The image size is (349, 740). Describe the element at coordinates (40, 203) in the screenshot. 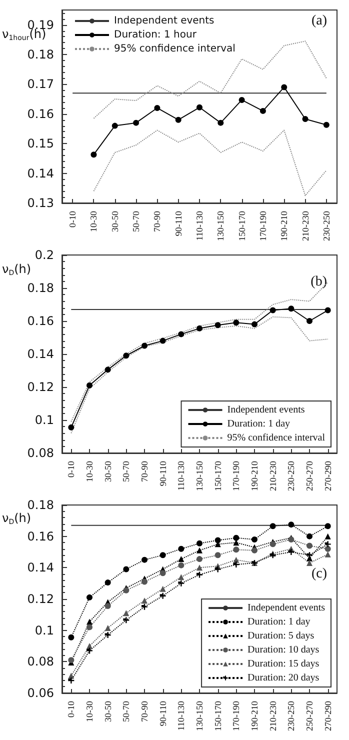

I see `y-tick-label: 0.13` at that location.